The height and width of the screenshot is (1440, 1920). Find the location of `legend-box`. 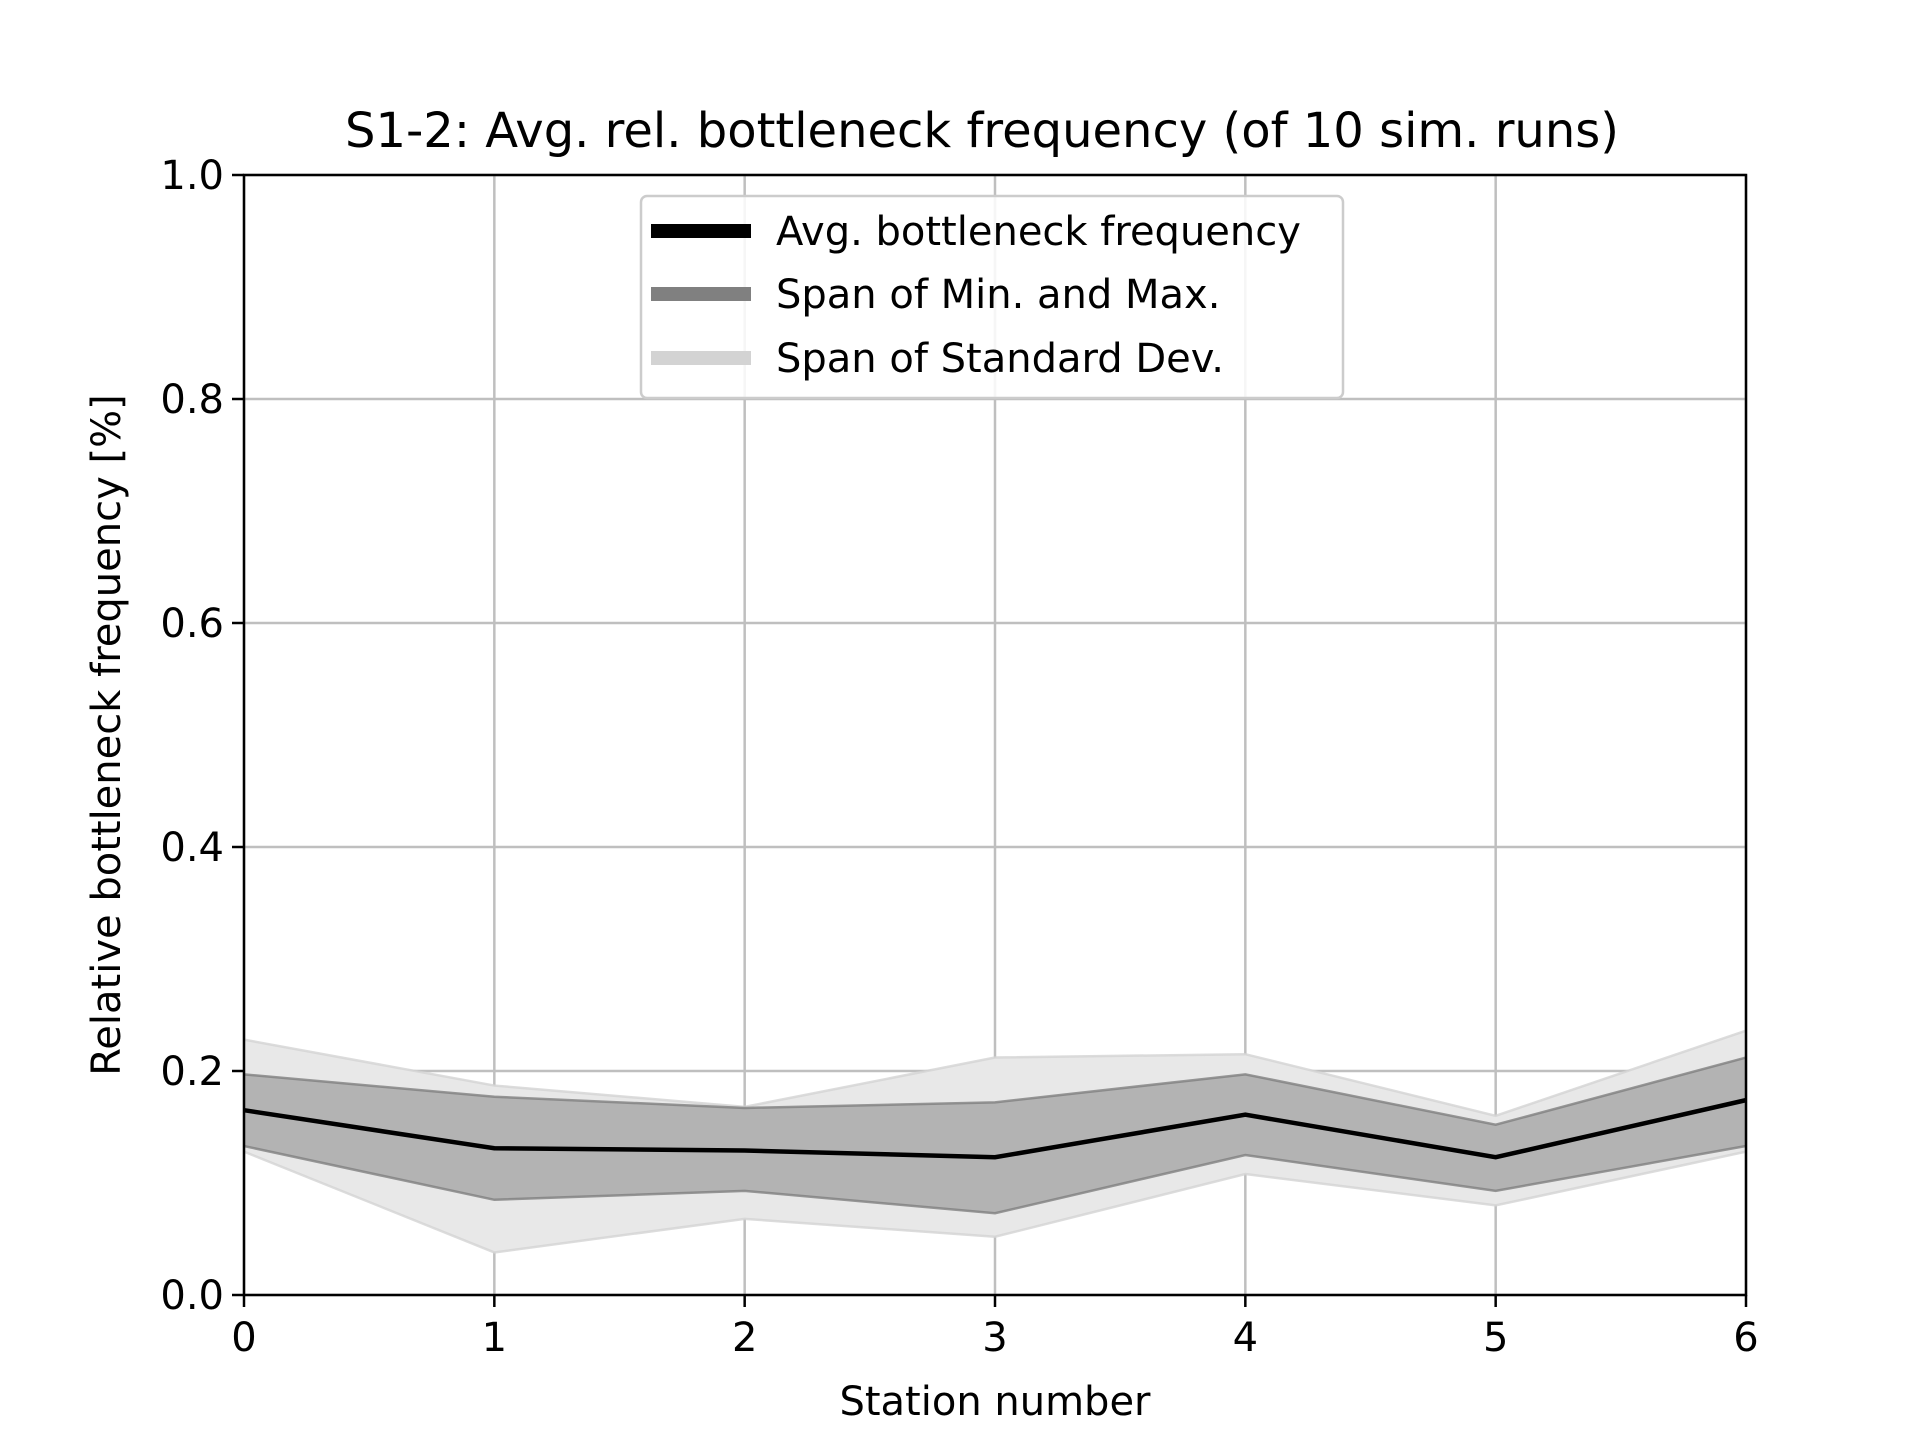

legend-box is located at coordinates (992, 297).